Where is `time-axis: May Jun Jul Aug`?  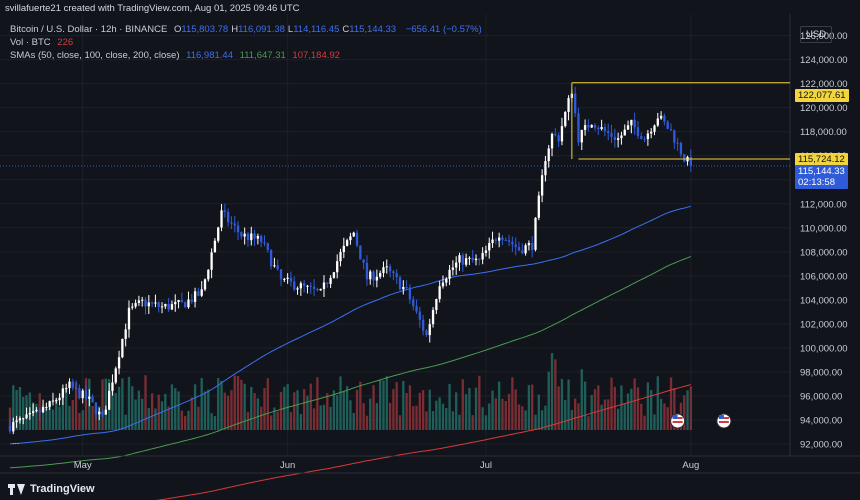
time-axis: May Jun Jul Aug is located at coordinates (387, 465).